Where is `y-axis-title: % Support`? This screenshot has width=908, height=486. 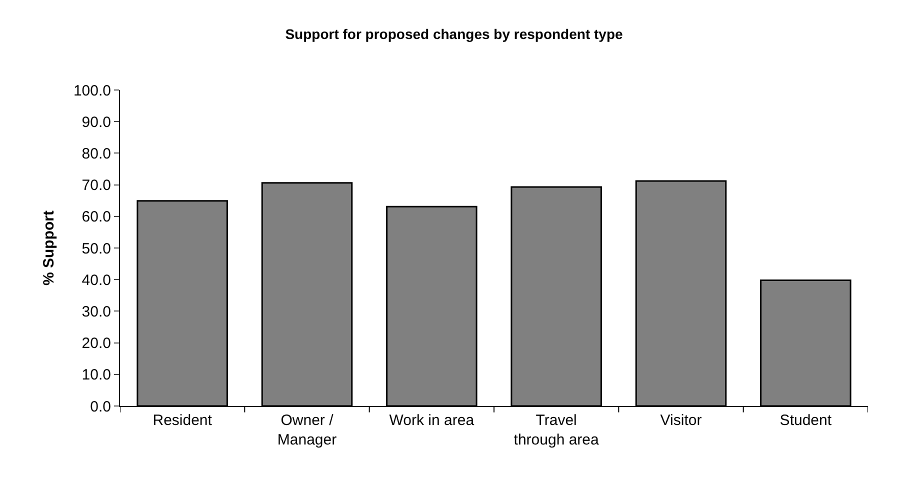
y-axis-title: % Support is located at coordinates (49, 248).